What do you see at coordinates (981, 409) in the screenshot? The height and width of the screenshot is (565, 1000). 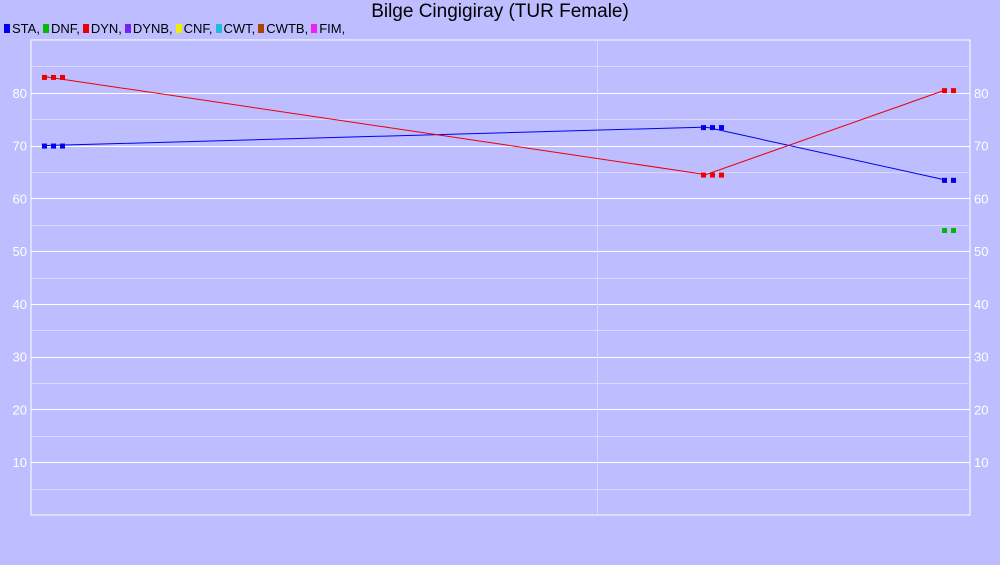 I see `y-tick-label-right: 20` at bounding box center [981, 409].